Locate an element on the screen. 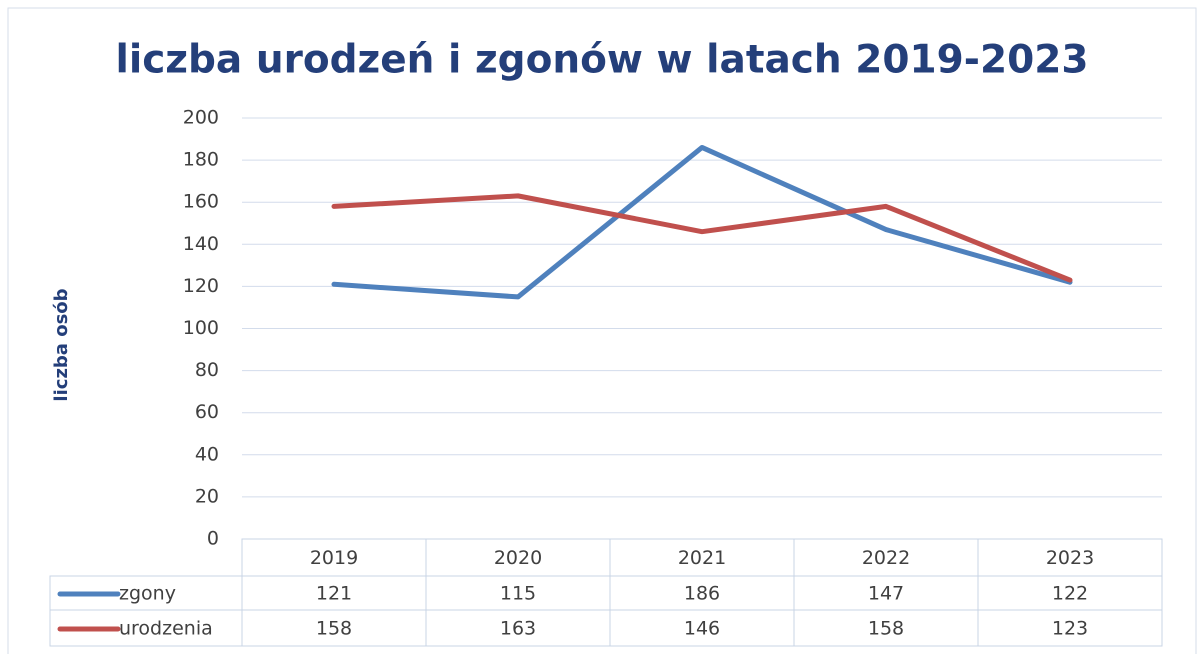  y-tick-label: 20 is located at coordinates (207, 496).